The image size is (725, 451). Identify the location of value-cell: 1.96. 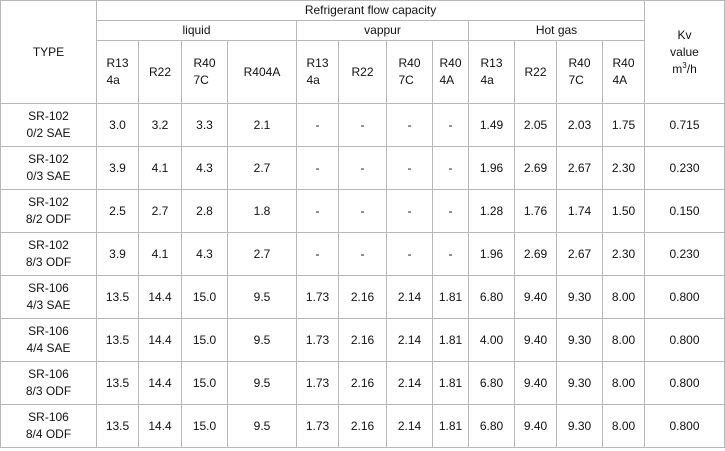
(491, 254).